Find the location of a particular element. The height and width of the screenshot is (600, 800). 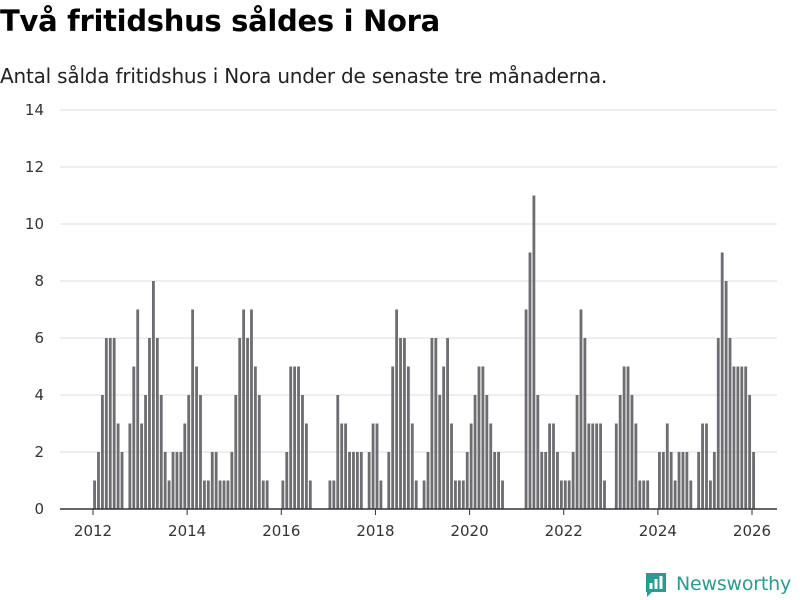

y-tick-label: 10 is located at coordinates (34, 224).